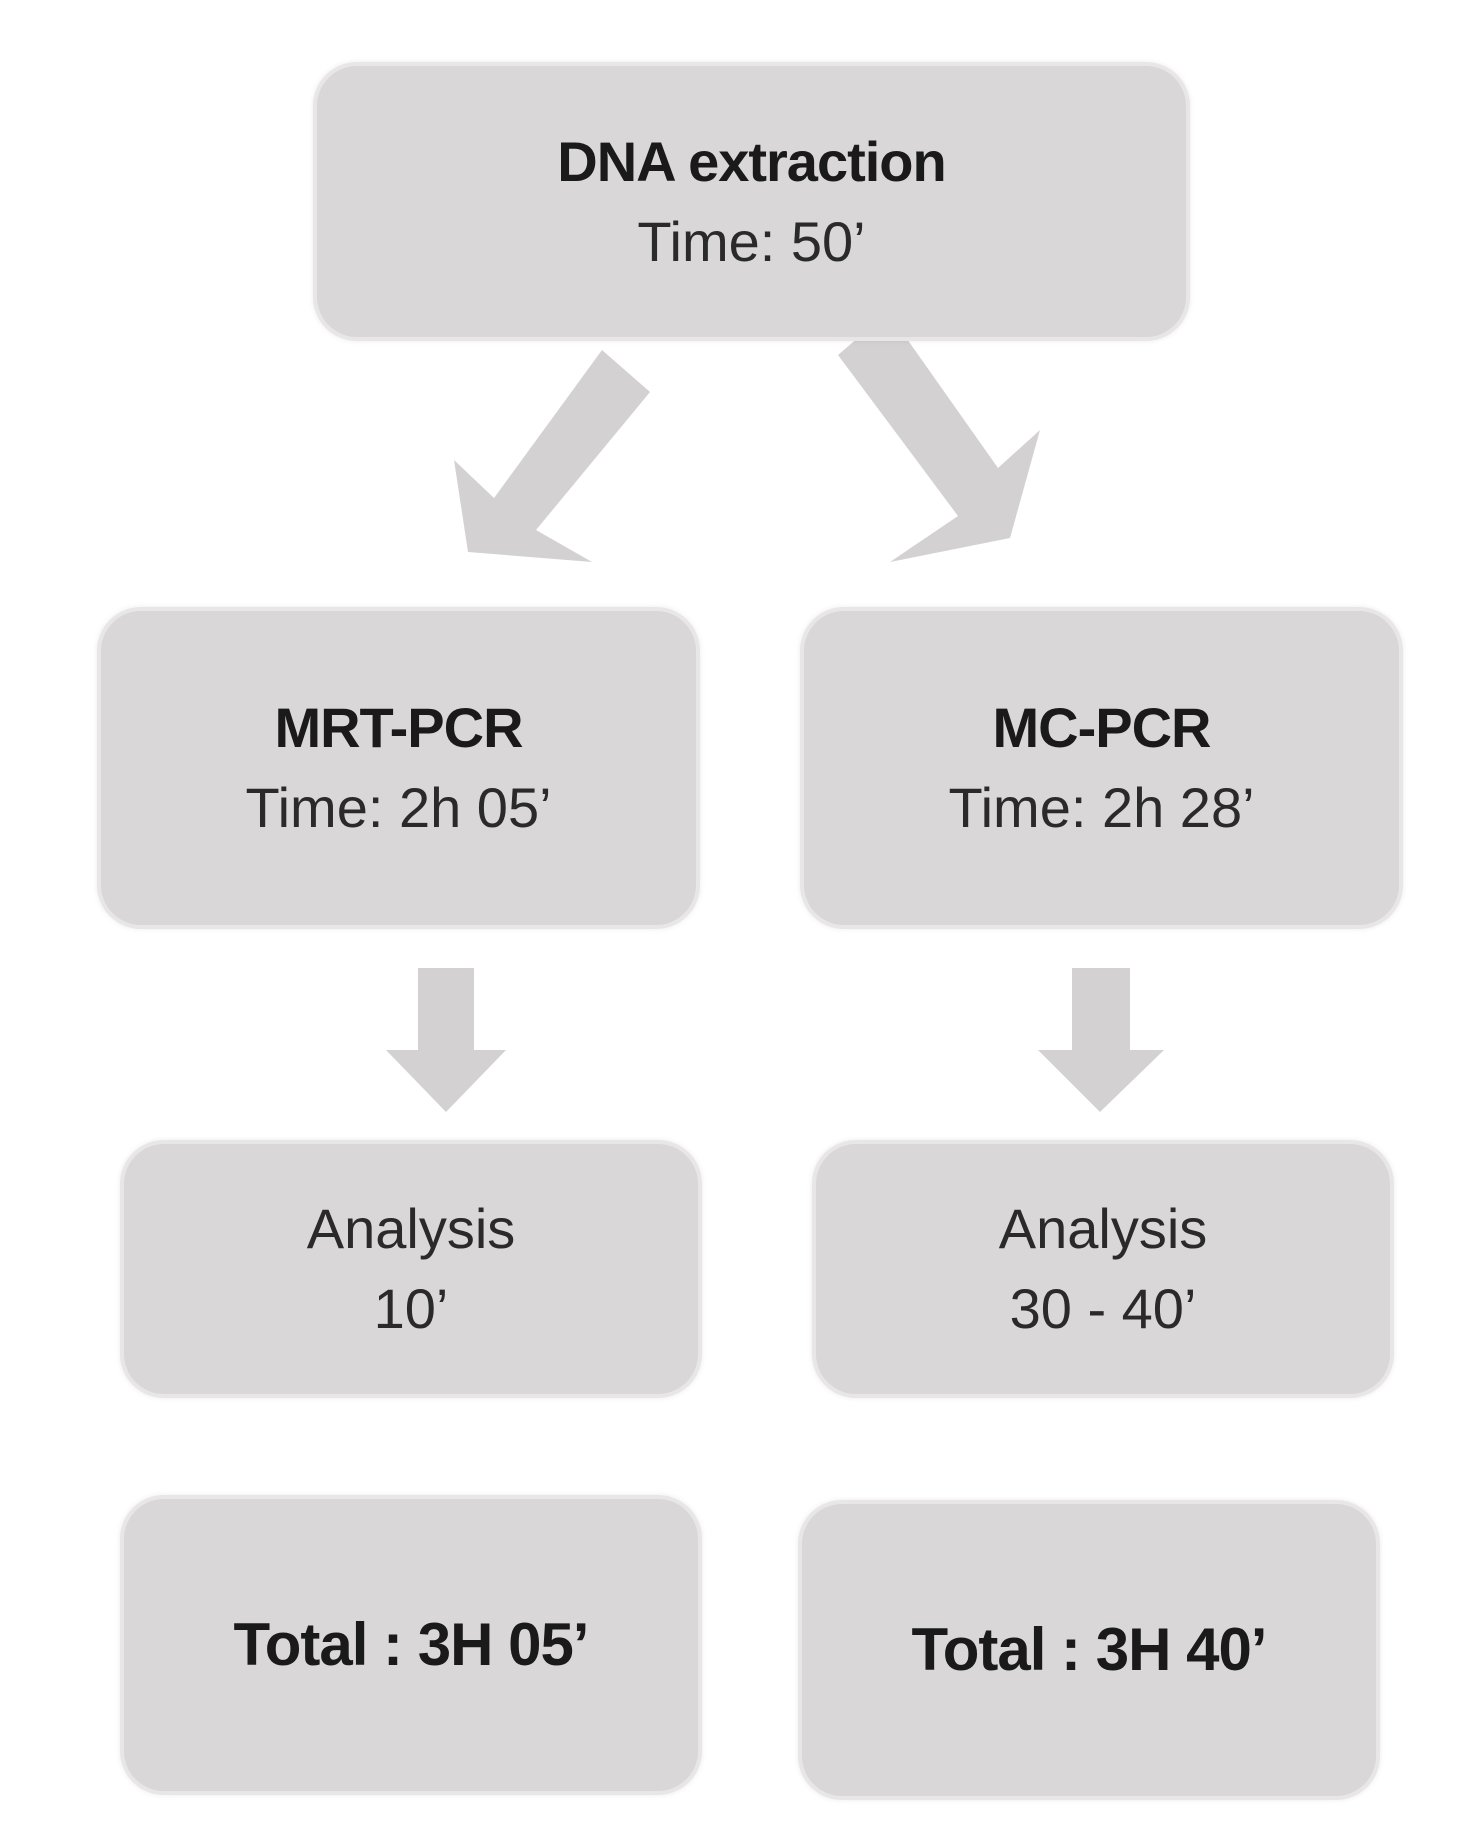 Image resolution: width=1472 pixels, height=1846 pixels. I want to click on arrow-diagonal-left, so click(552, 456).